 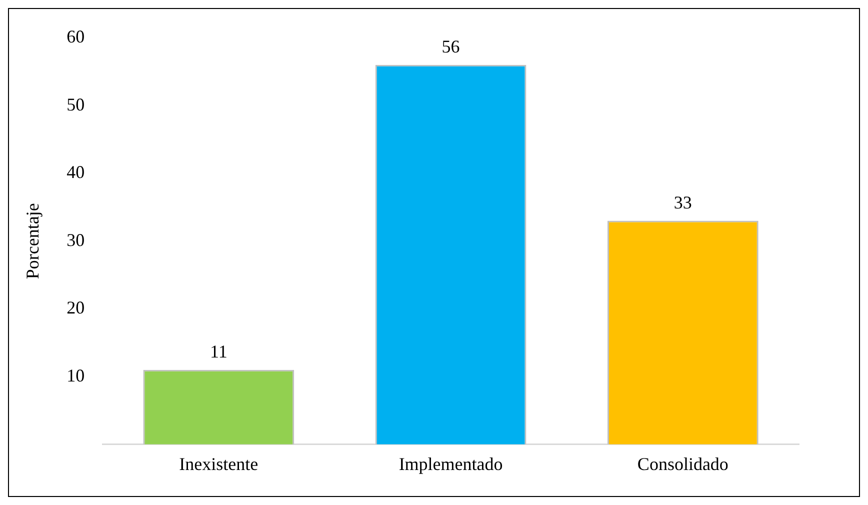 What do you see at coordinates (682, 464) in the screenshot?
I see `x-tick-label: Consolidado` at bounding box center [682, 464].